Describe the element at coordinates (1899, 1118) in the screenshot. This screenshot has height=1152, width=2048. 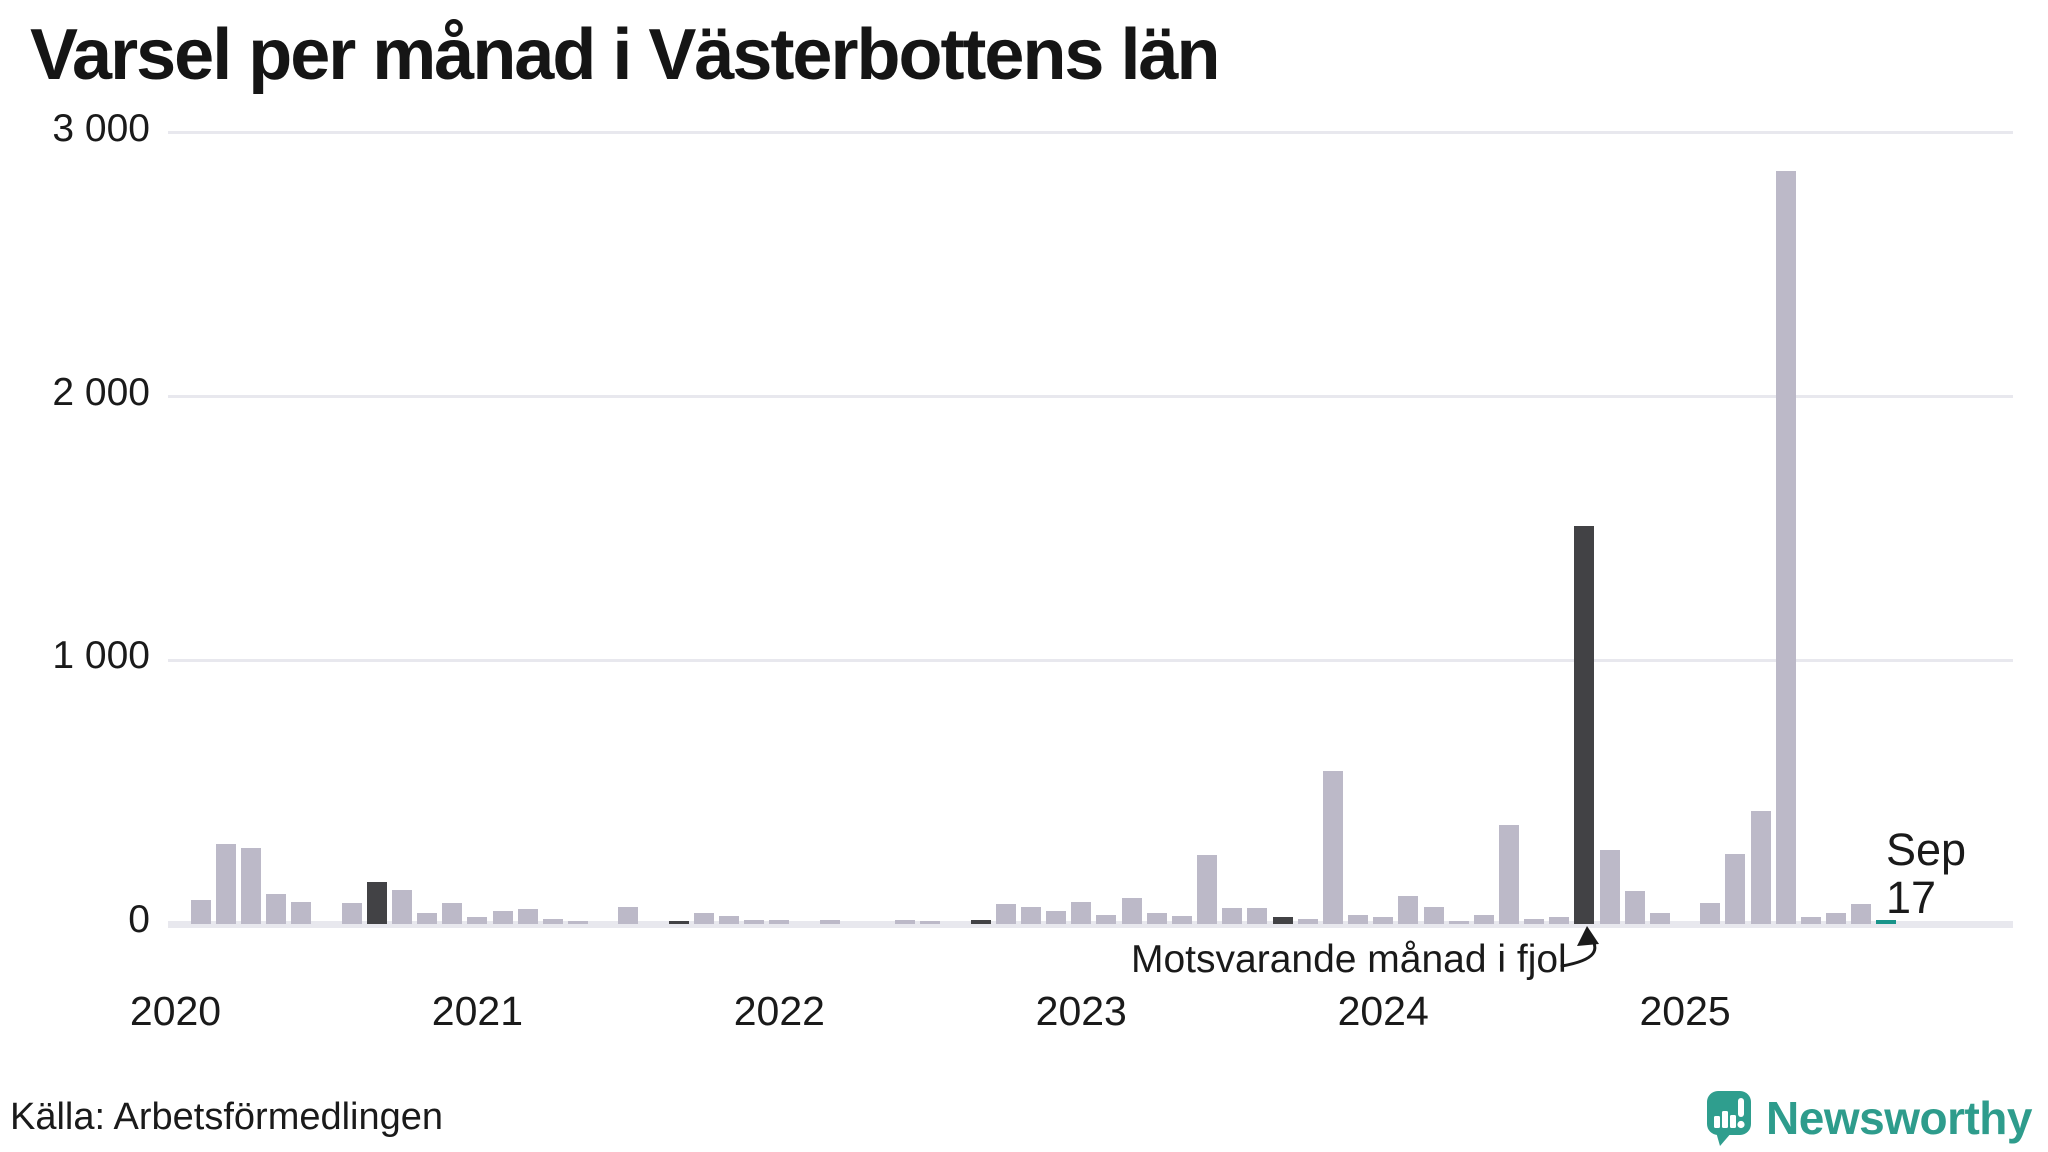
I see `brand-name: Newsworthy` at that location.